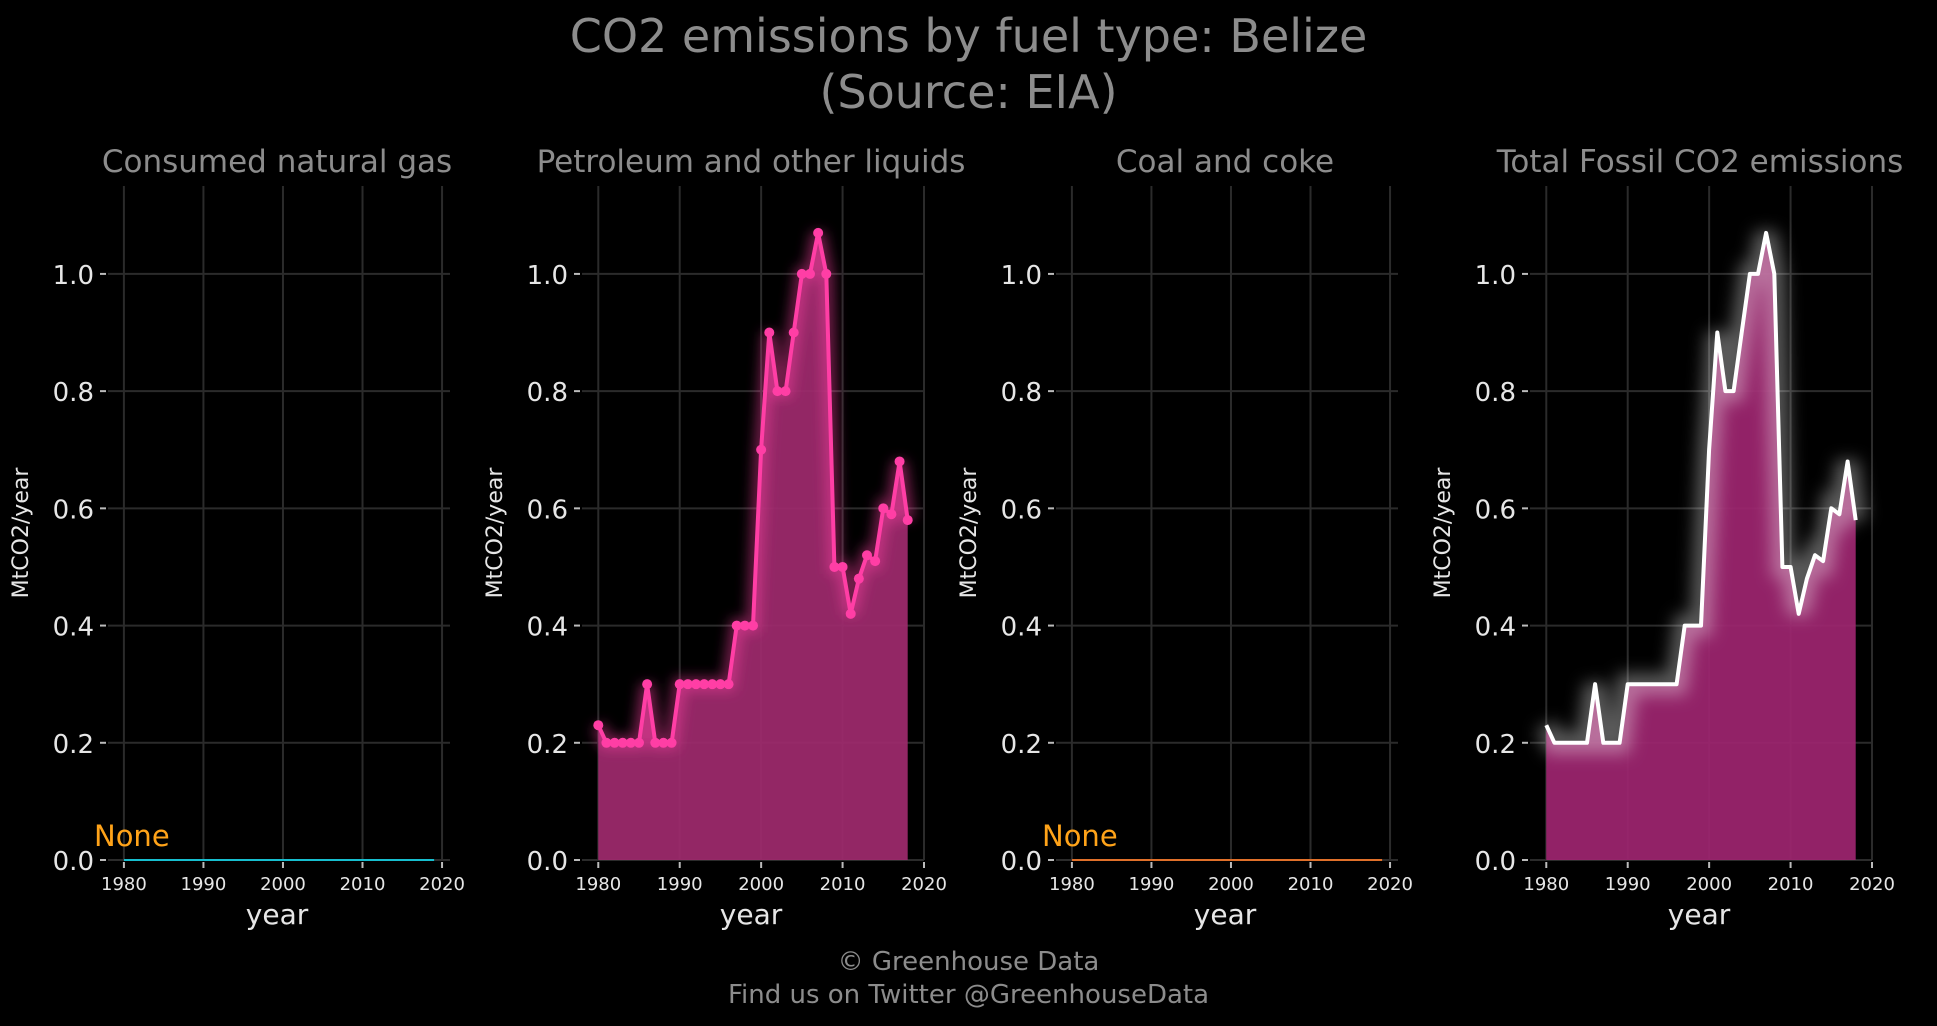 The image size is (1937, 1026). What do you see at coordinates (1700, 162) in the screenshot?
I see `subplot-title: Total Fossil CO2 emissions` at bounding box center [1700, 162].